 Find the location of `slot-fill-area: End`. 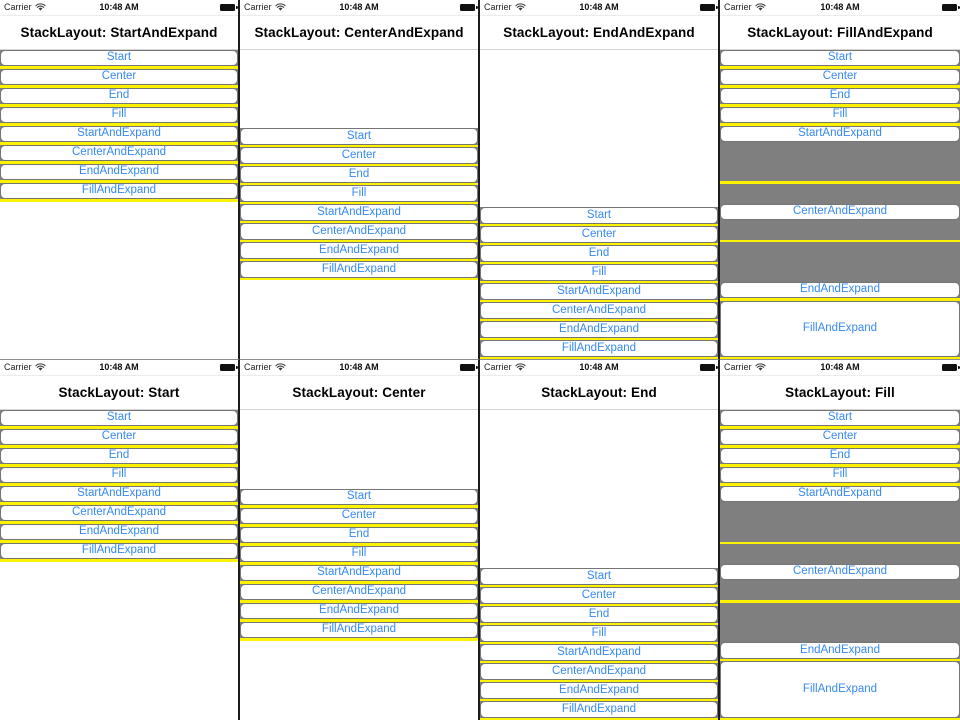

slot-fill-area: End is located at coordinates (119, 455).